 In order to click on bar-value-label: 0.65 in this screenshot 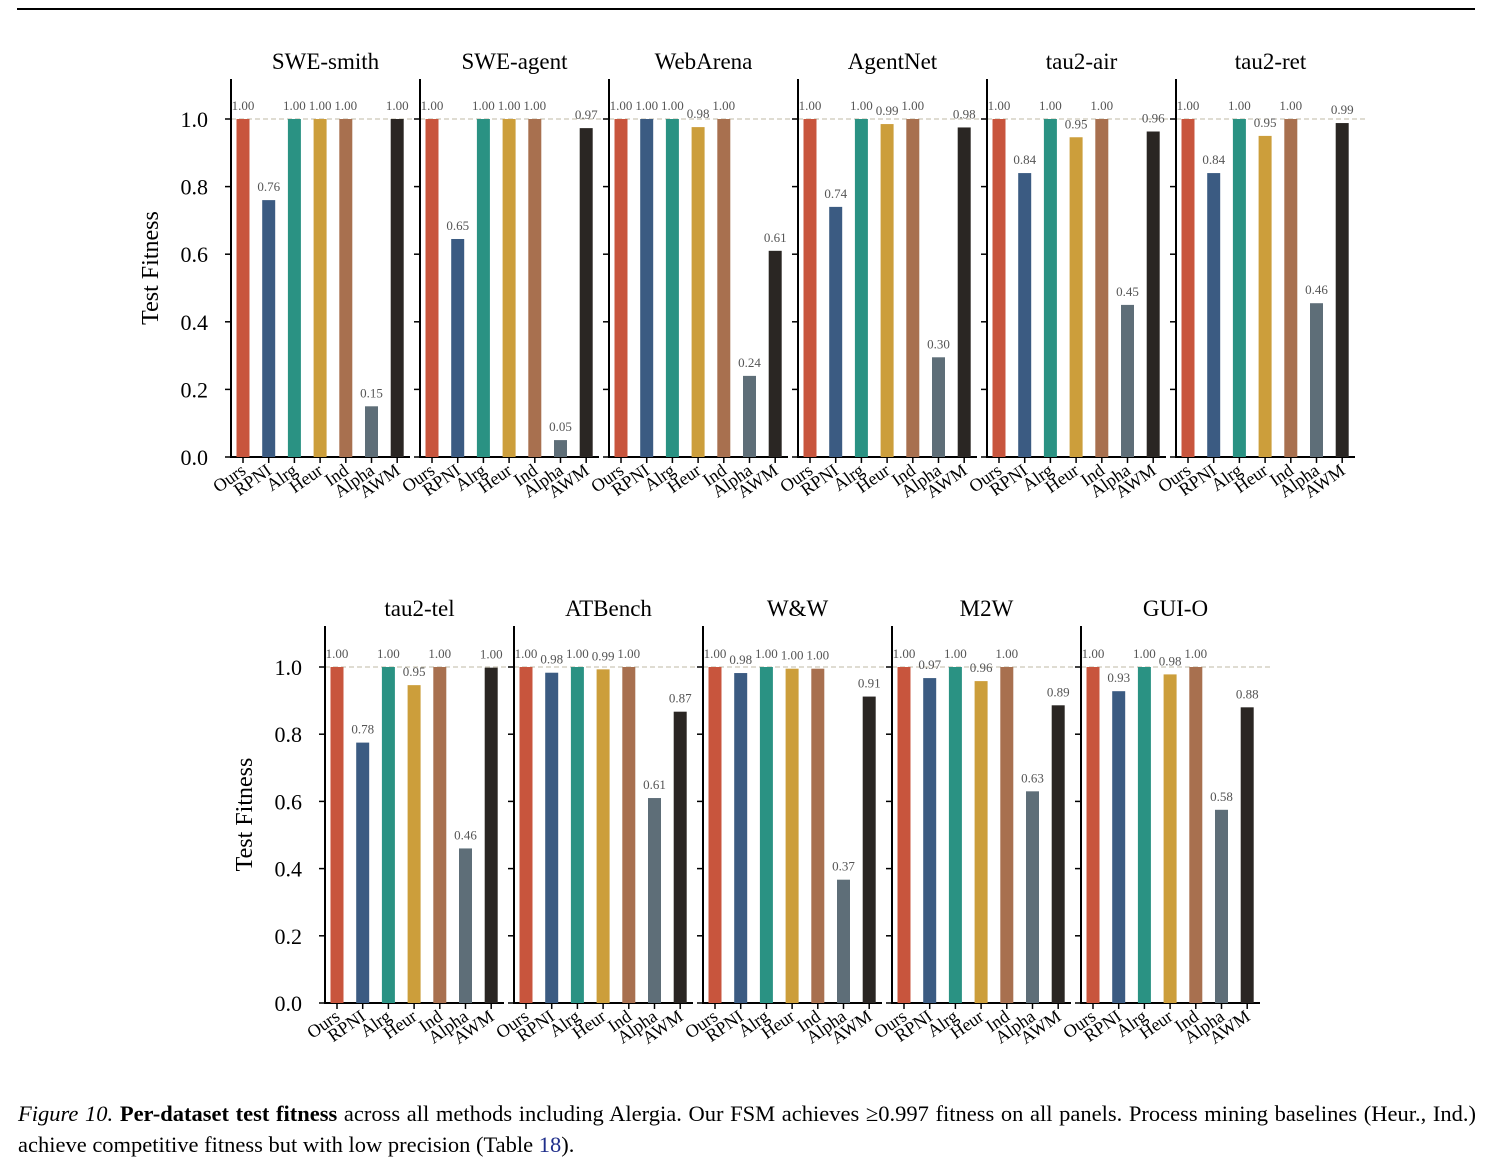, I will do `click(457, 225)`.